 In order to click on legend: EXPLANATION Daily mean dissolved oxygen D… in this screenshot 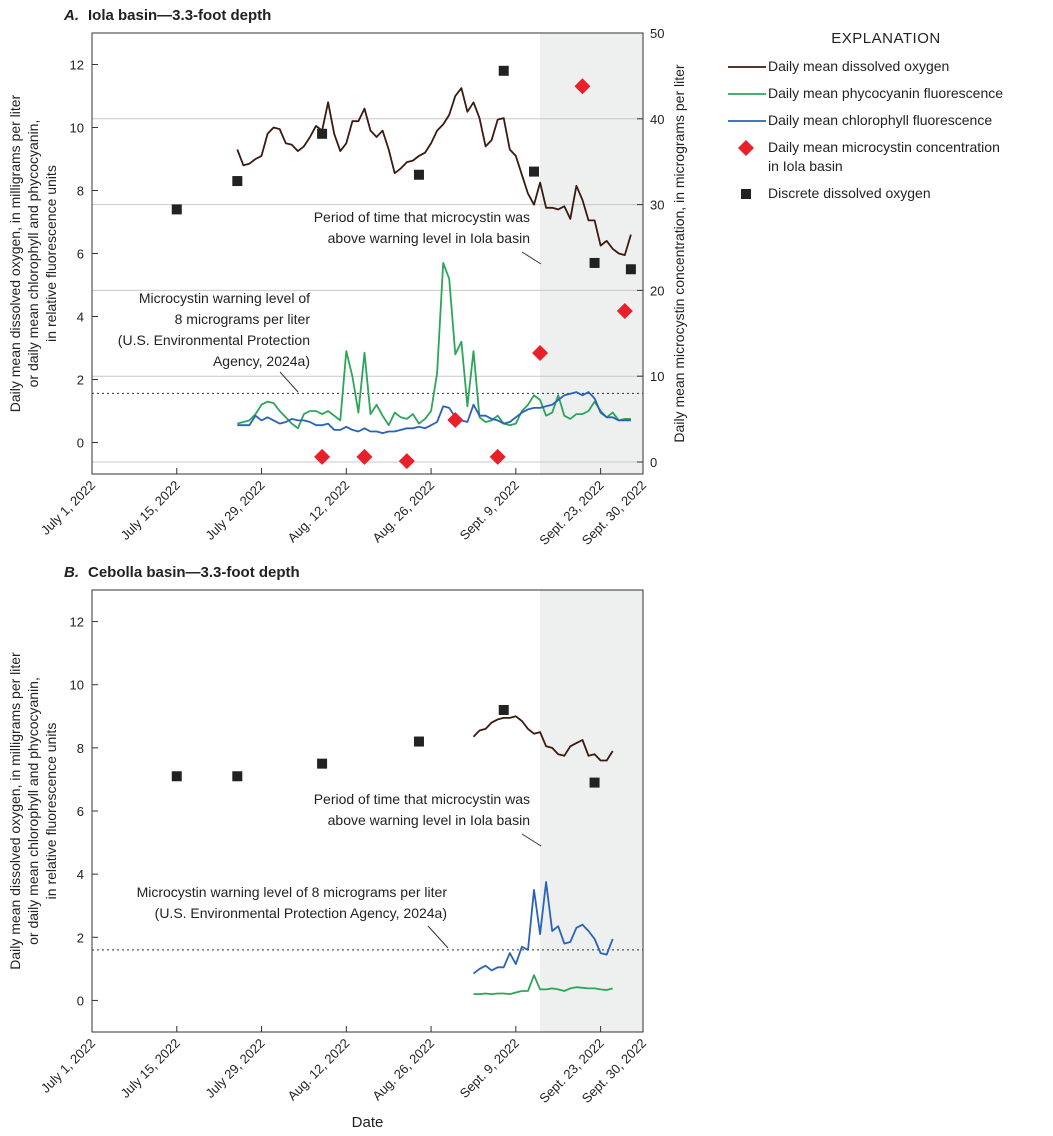, I will do `click(886, 120)`.